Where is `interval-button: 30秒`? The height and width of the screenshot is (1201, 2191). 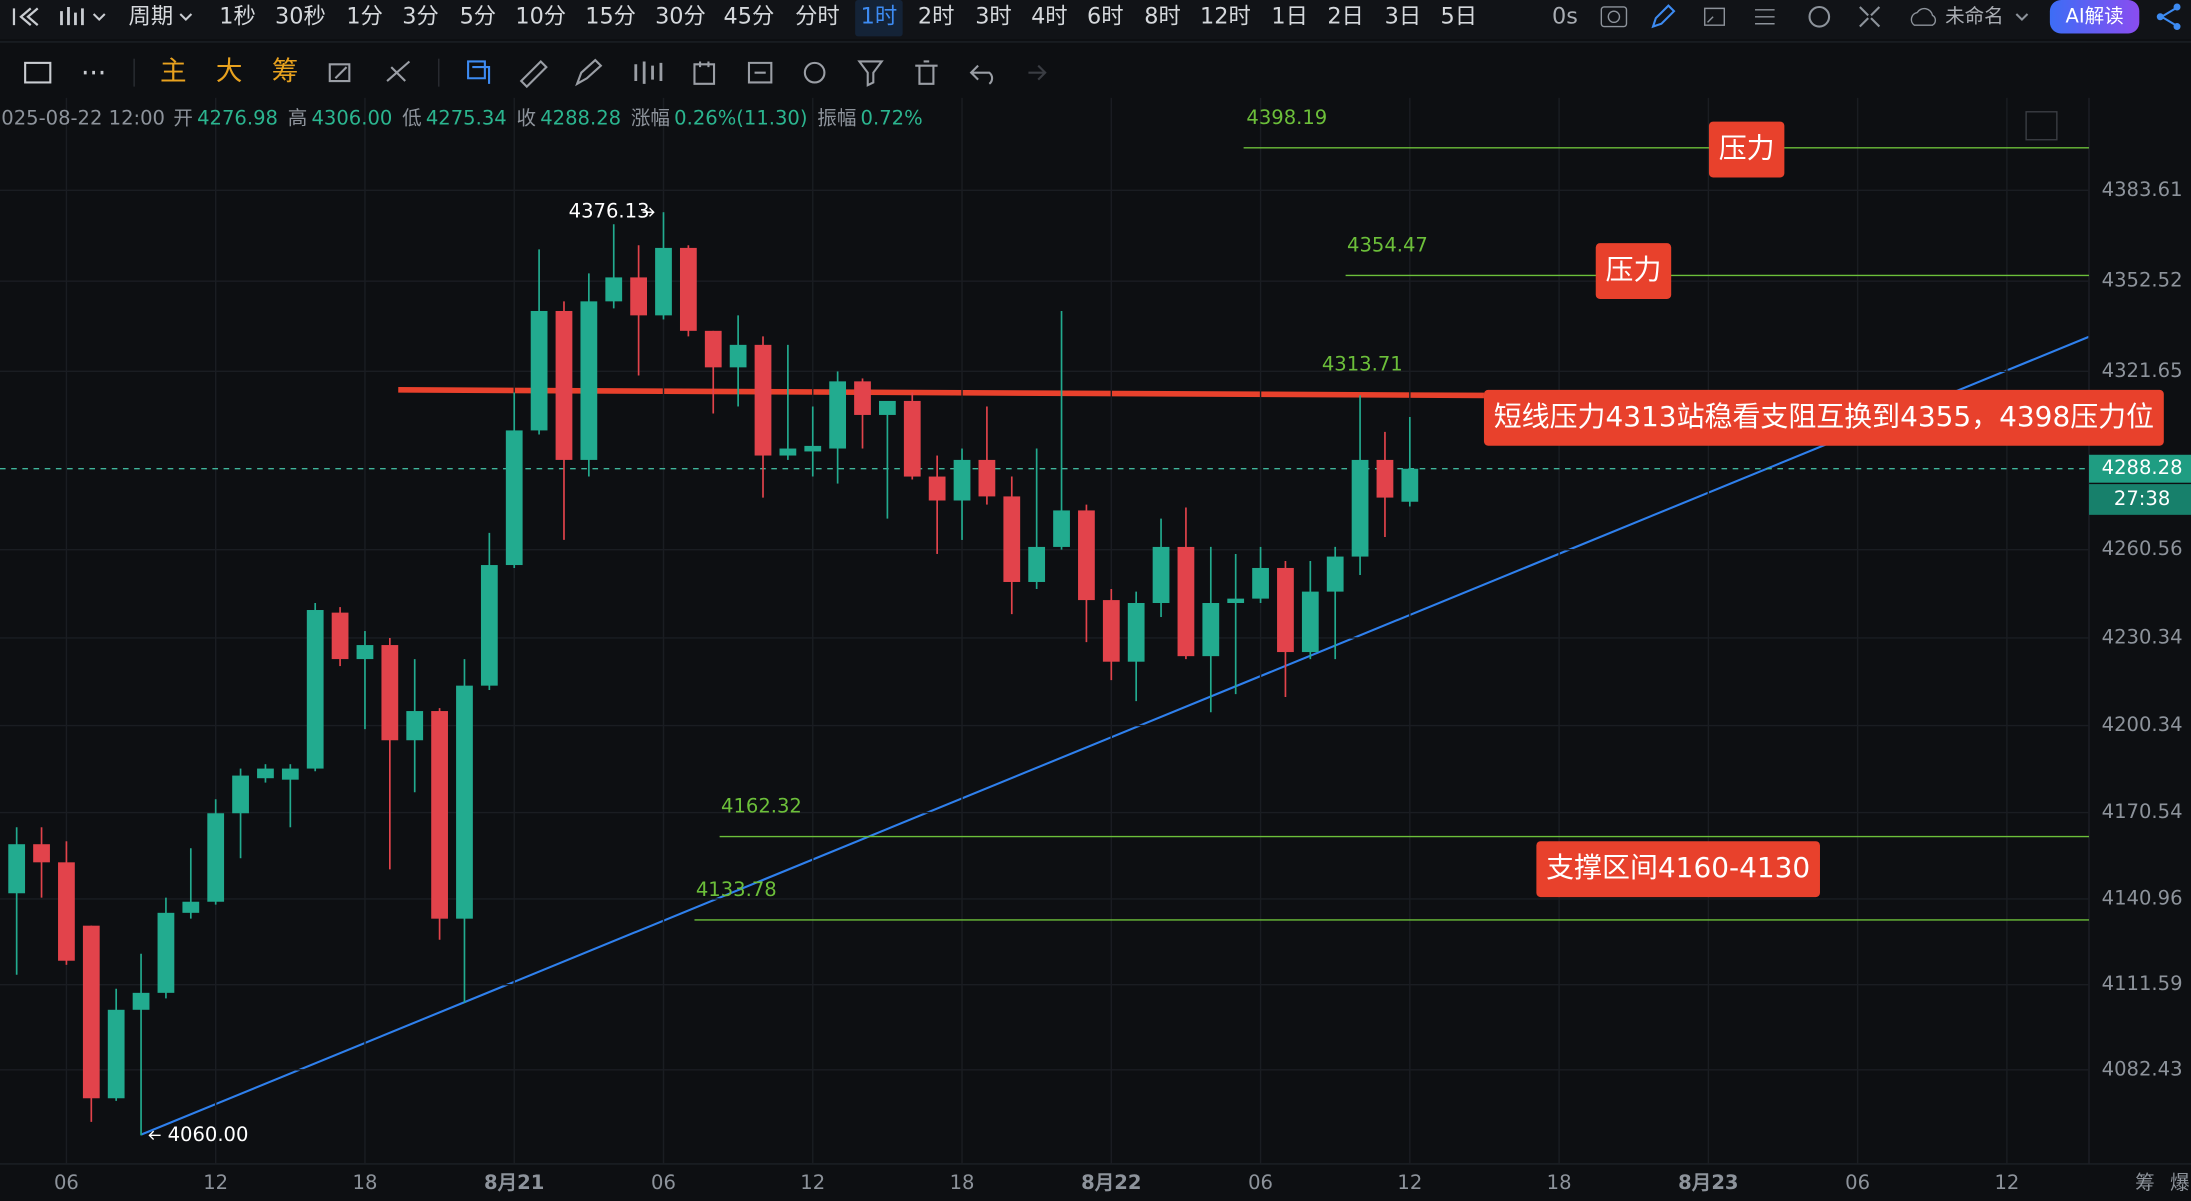 interval-button: 30秒 is located at coordinates (300, 16).